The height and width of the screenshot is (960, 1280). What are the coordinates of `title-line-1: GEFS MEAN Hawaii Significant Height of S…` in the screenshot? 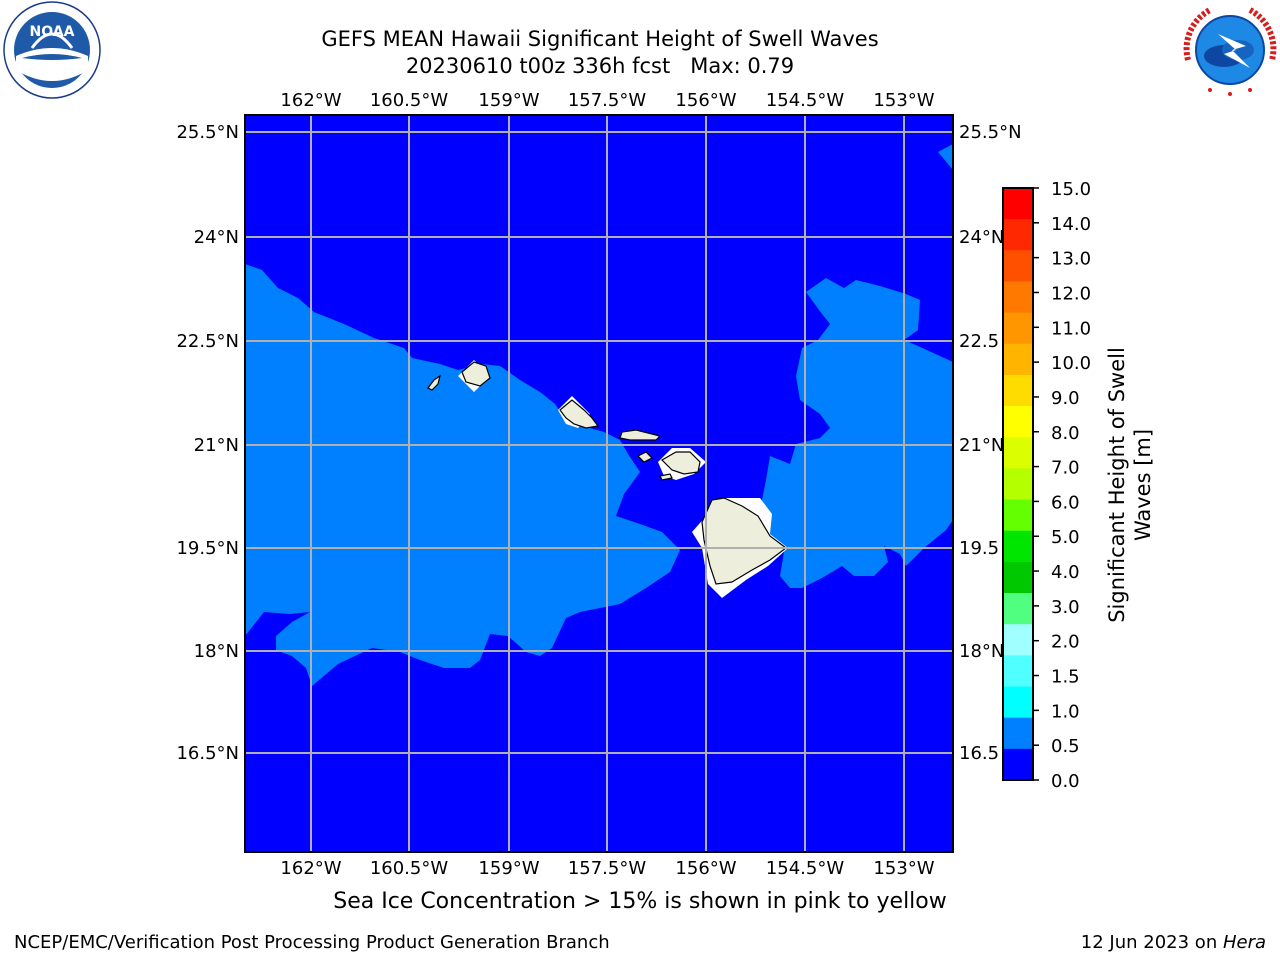 It's located at (600, 39).